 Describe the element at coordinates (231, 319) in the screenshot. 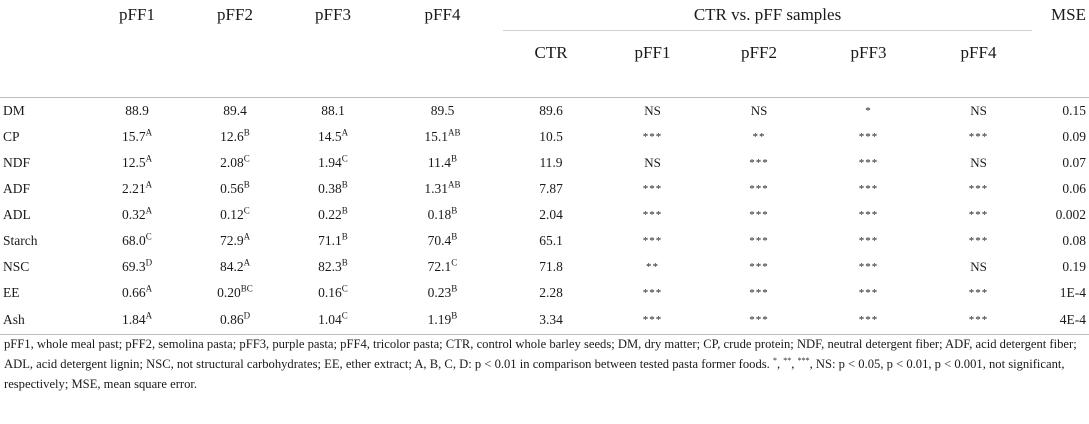

I see `value-text: 0.86` at that location.